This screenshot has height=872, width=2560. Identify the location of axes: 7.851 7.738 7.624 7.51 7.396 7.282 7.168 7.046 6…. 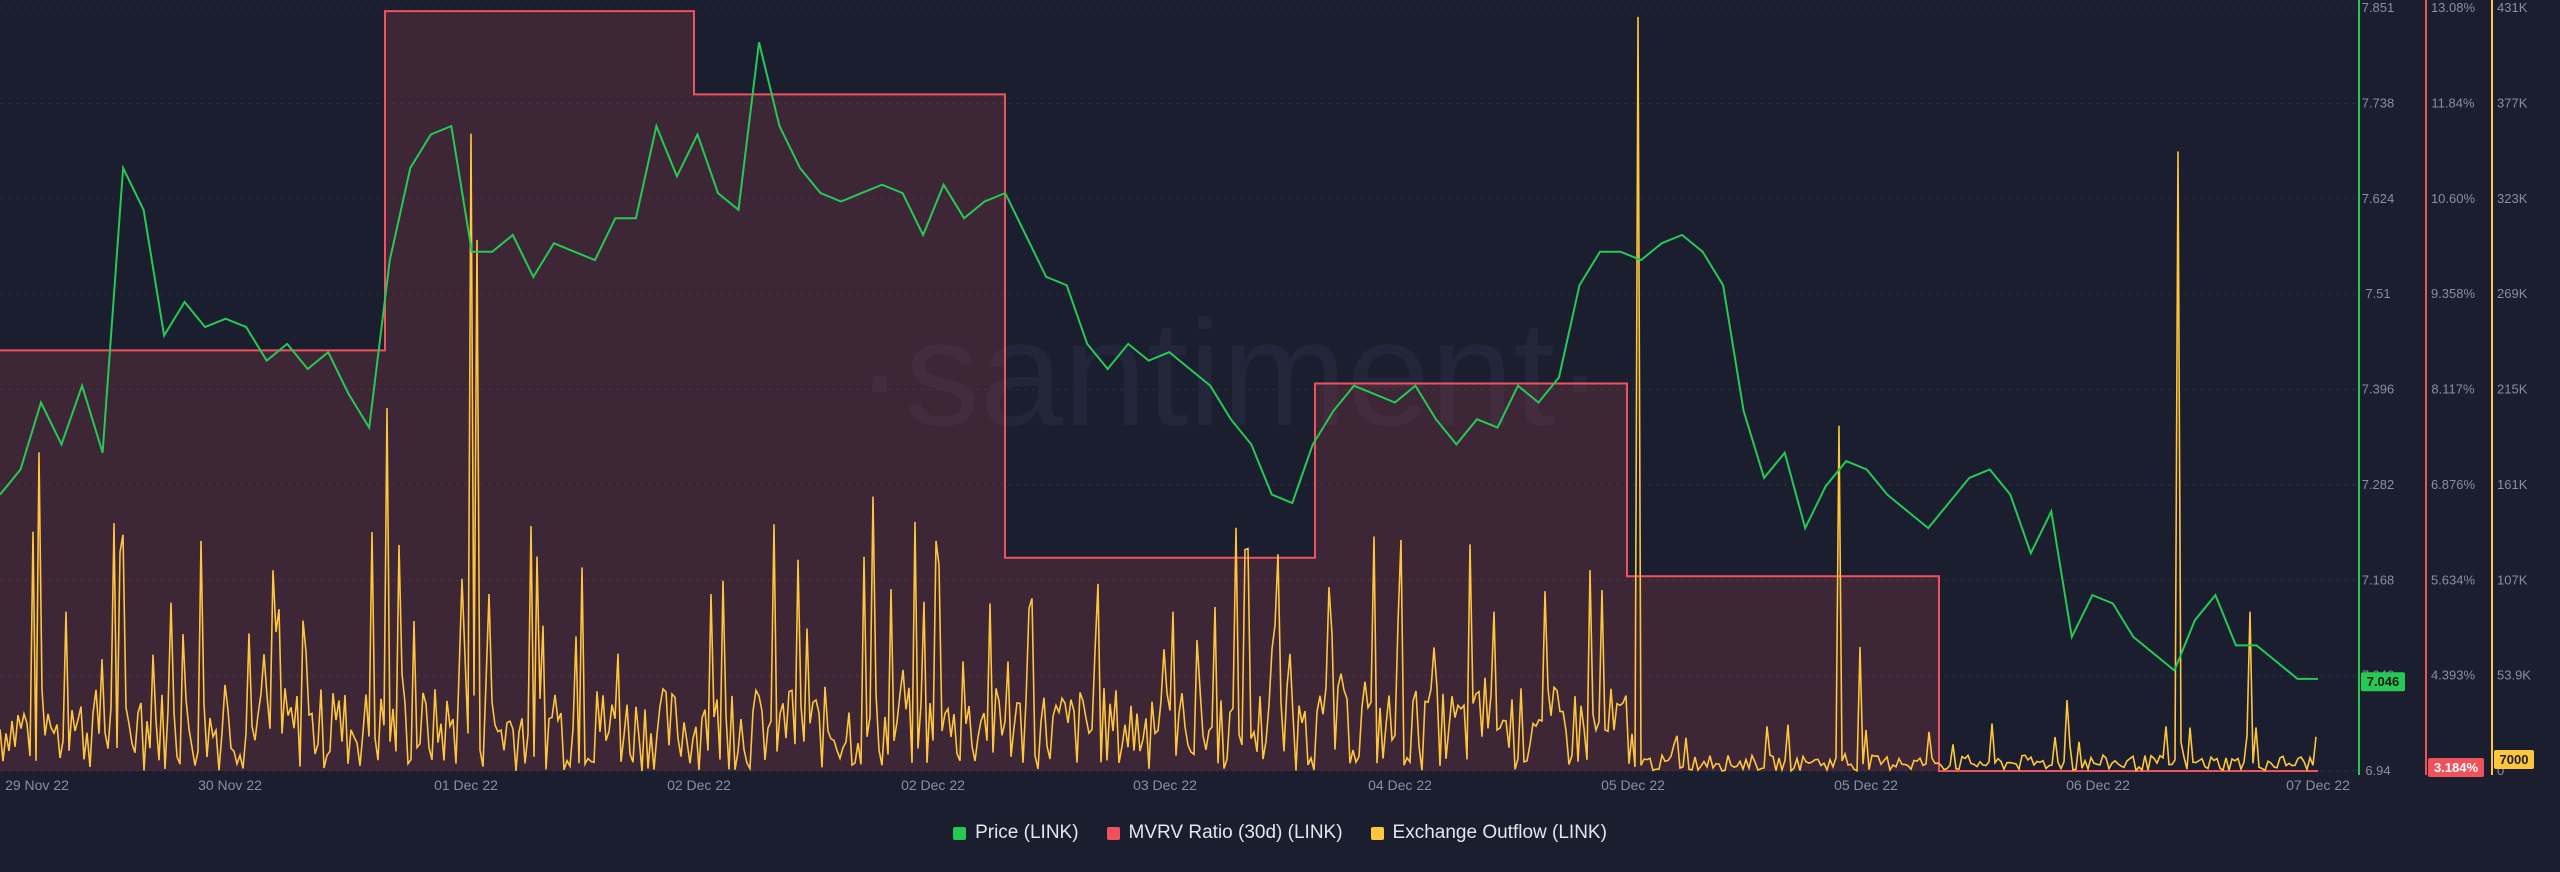
(2446, 389).